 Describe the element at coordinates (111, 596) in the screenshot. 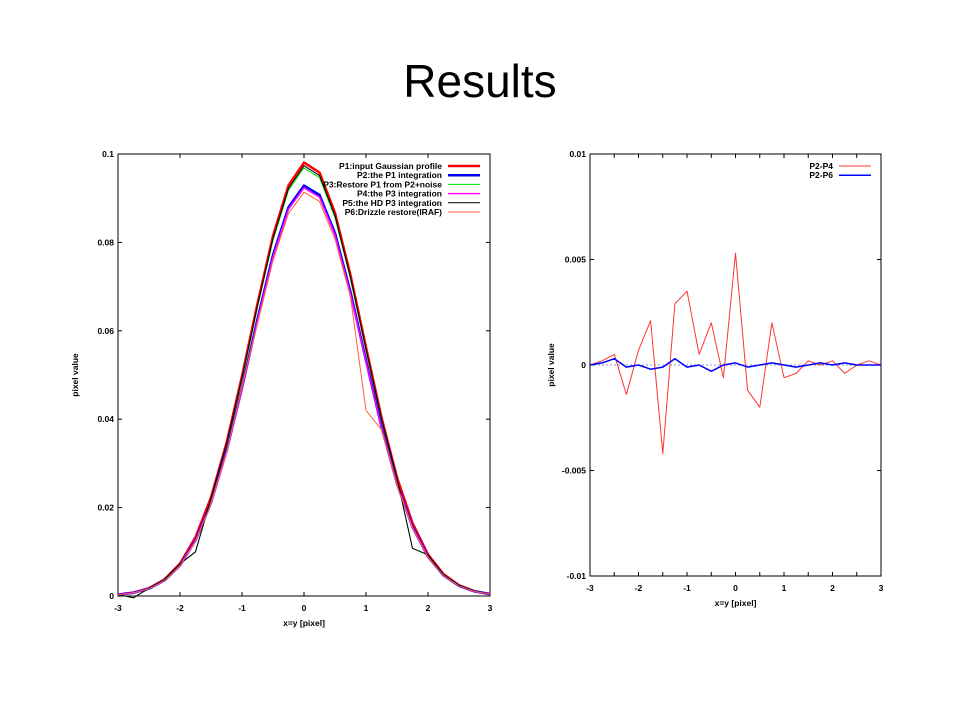

I see `left-ytick-label: 0` at that location.